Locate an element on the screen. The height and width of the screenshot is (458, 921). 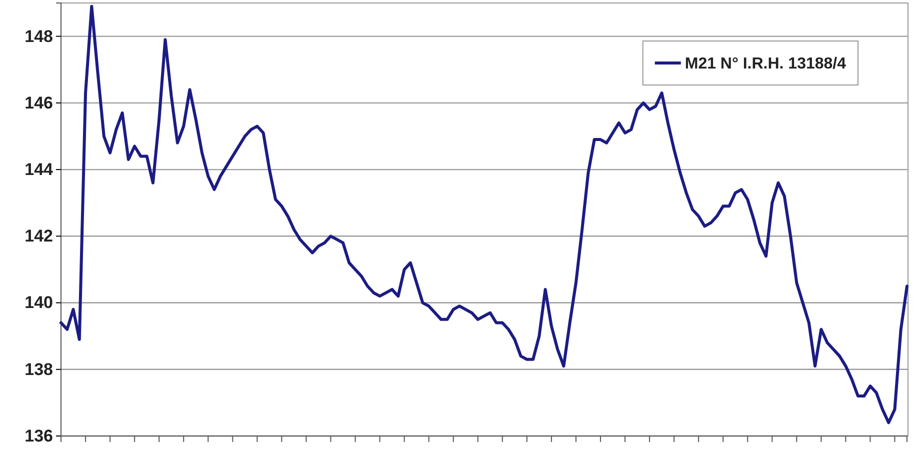
y-tick-label: 142 is located at coordinates (38, 236).